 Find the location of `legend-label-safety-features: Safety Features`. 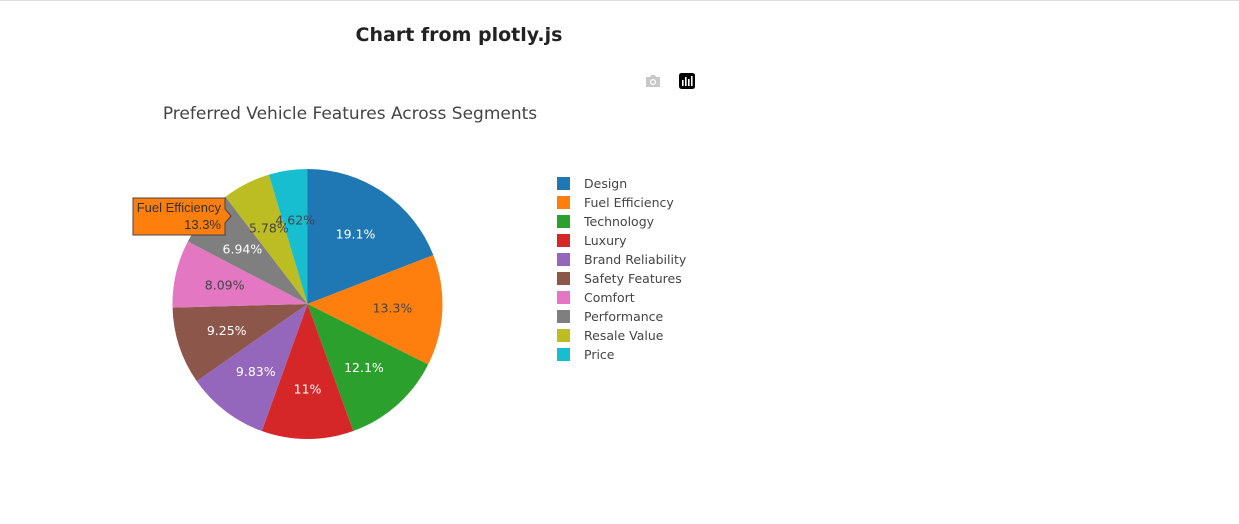

legend-label-safety-features: Safety Features is located at coordinates (633, 278).